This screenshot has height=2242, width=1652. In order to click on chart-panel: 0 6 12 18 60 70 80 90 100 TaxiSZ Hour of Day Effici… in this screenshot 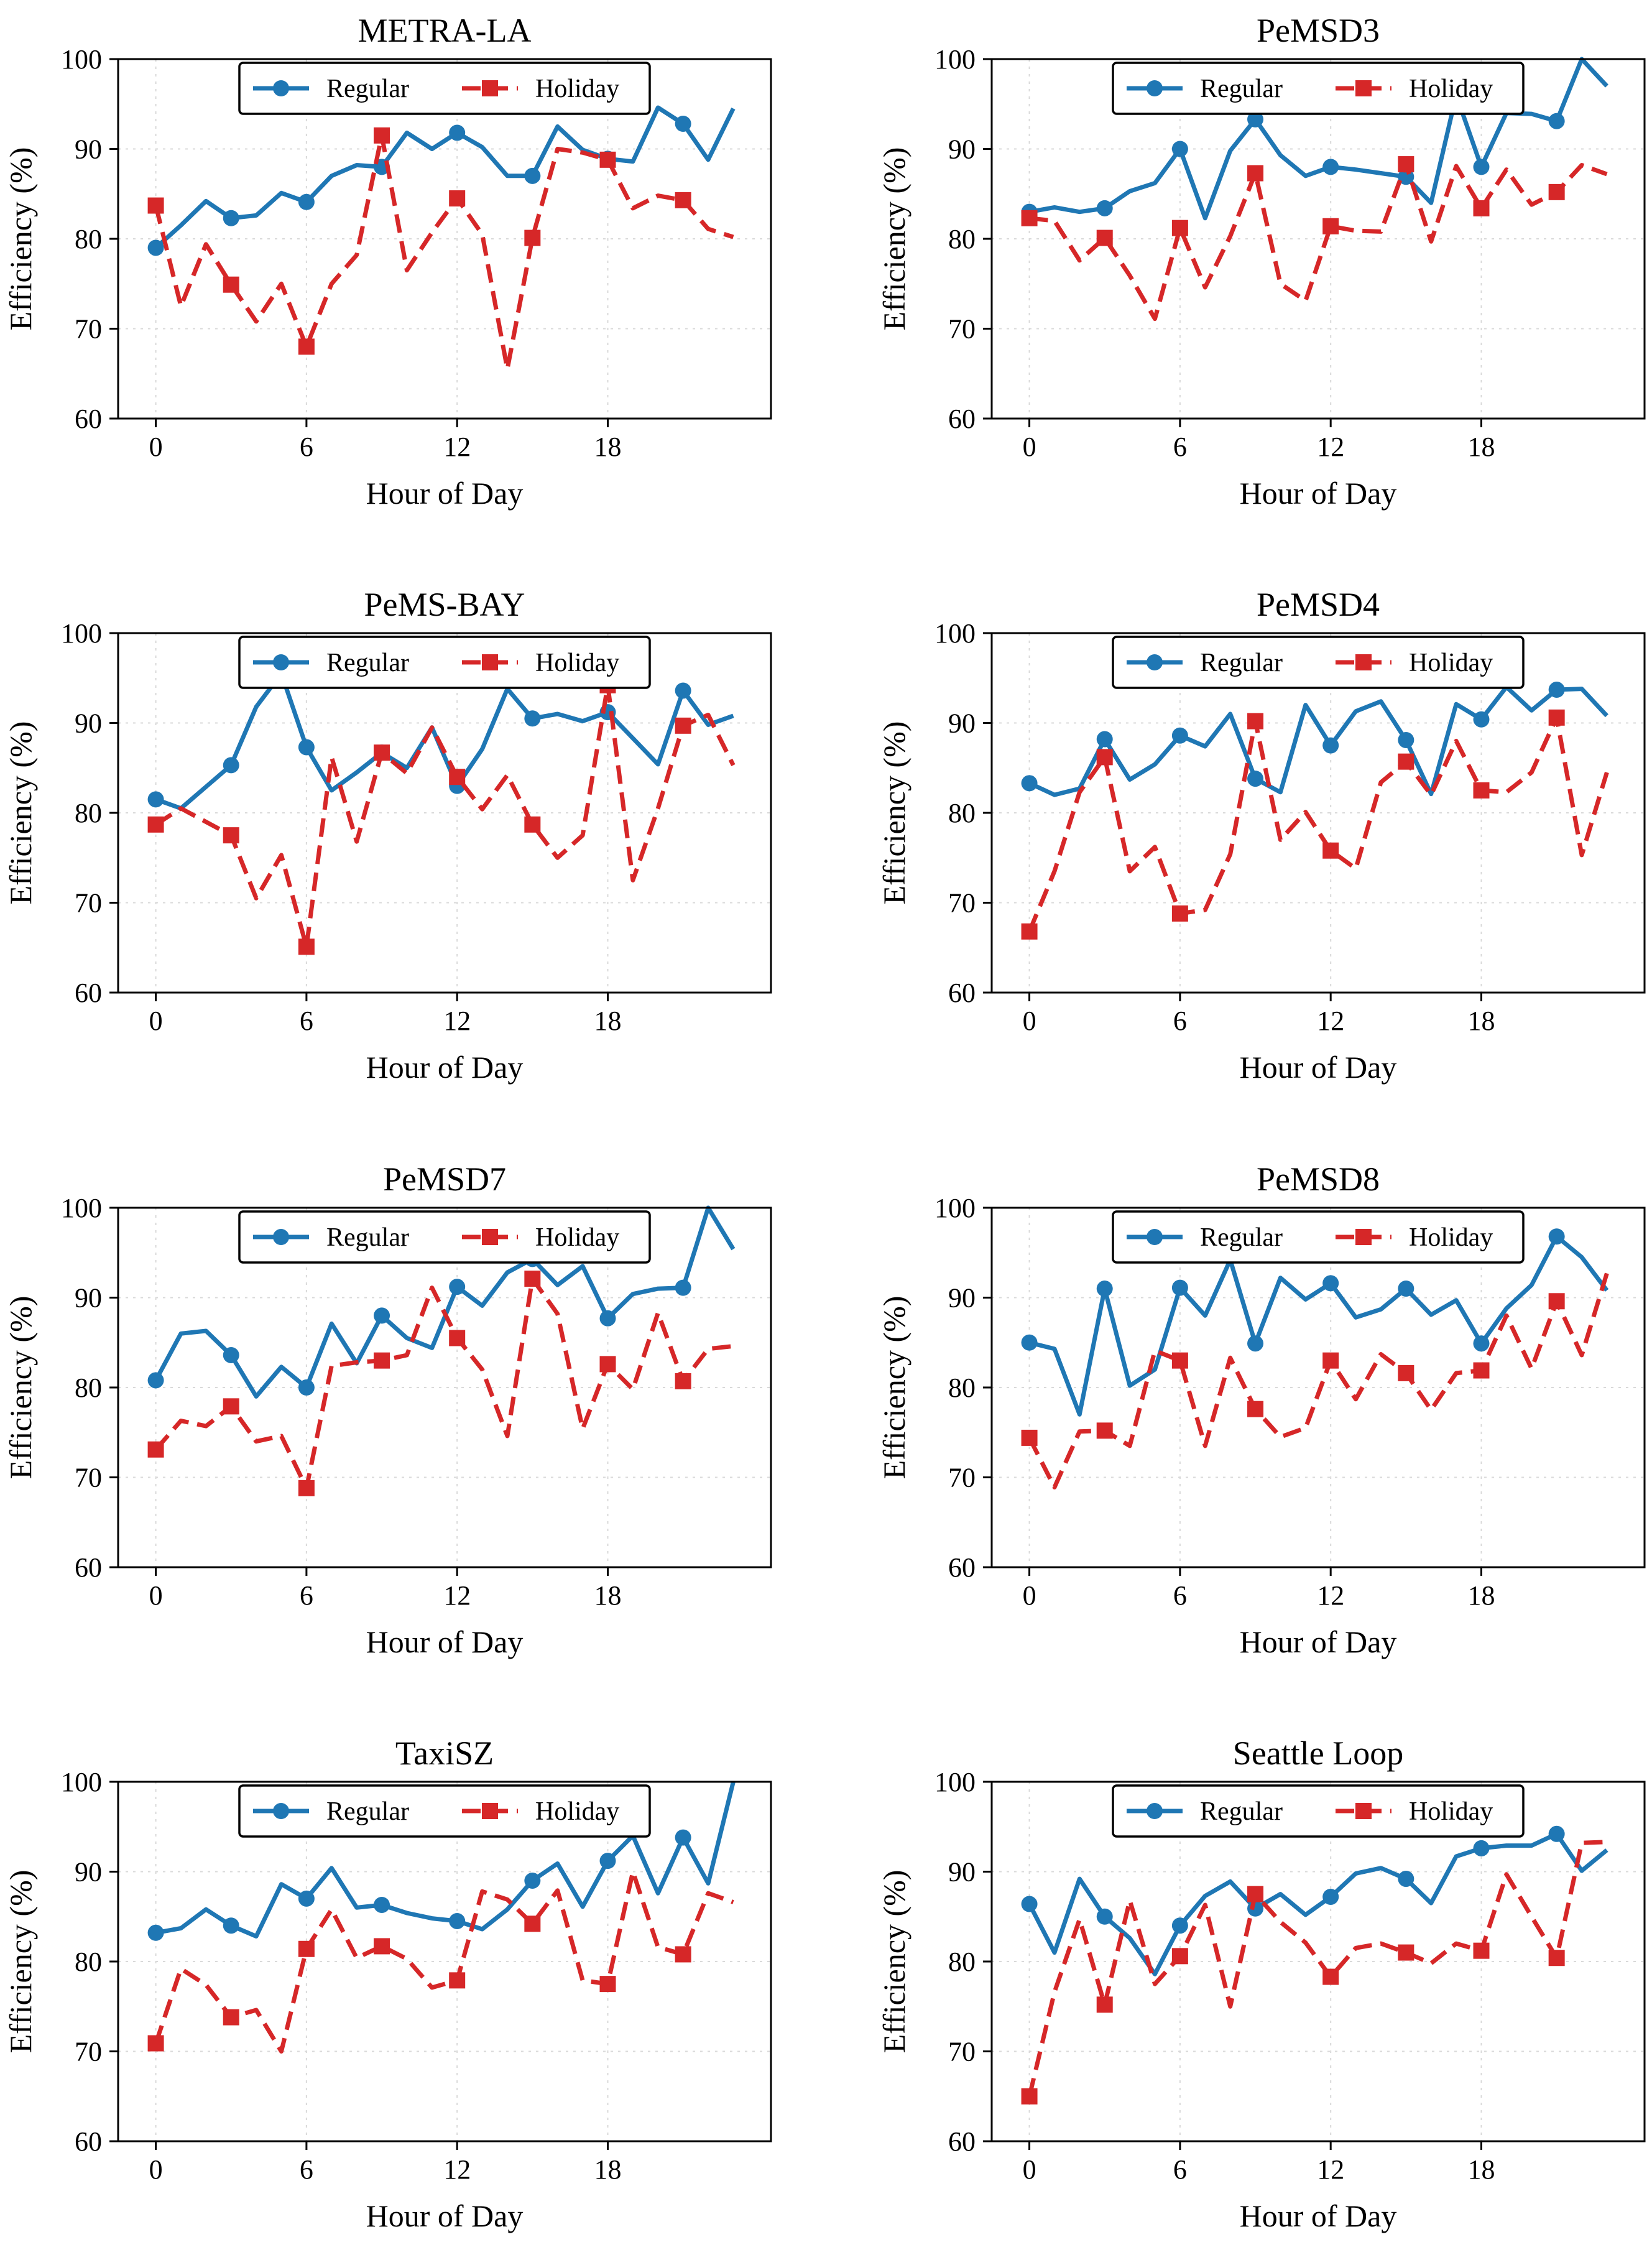, I will do `click(387, 1984)`.